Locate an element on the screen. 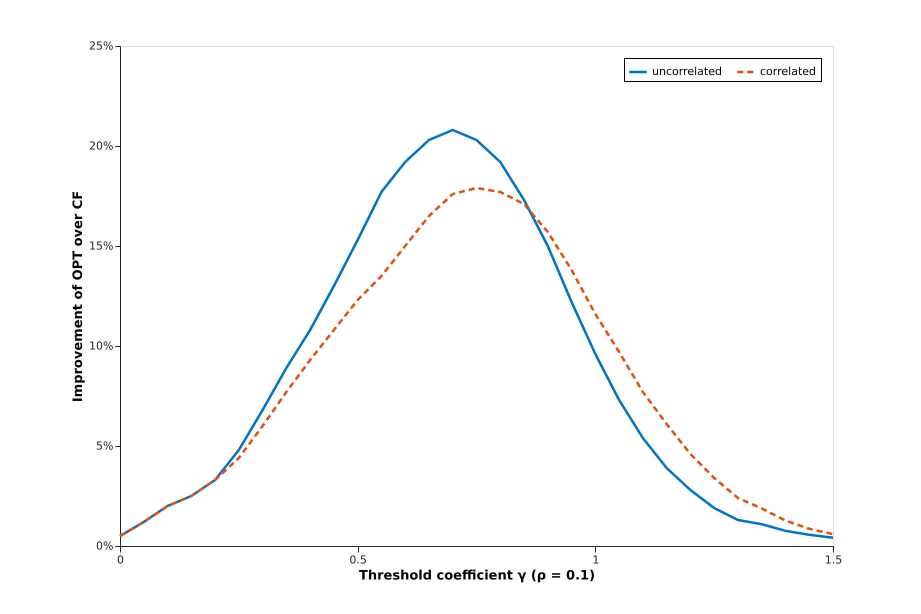 The width and height of the screenshot is (921, 614). y-tick-label: 0% is located at coordinates (105, 546).